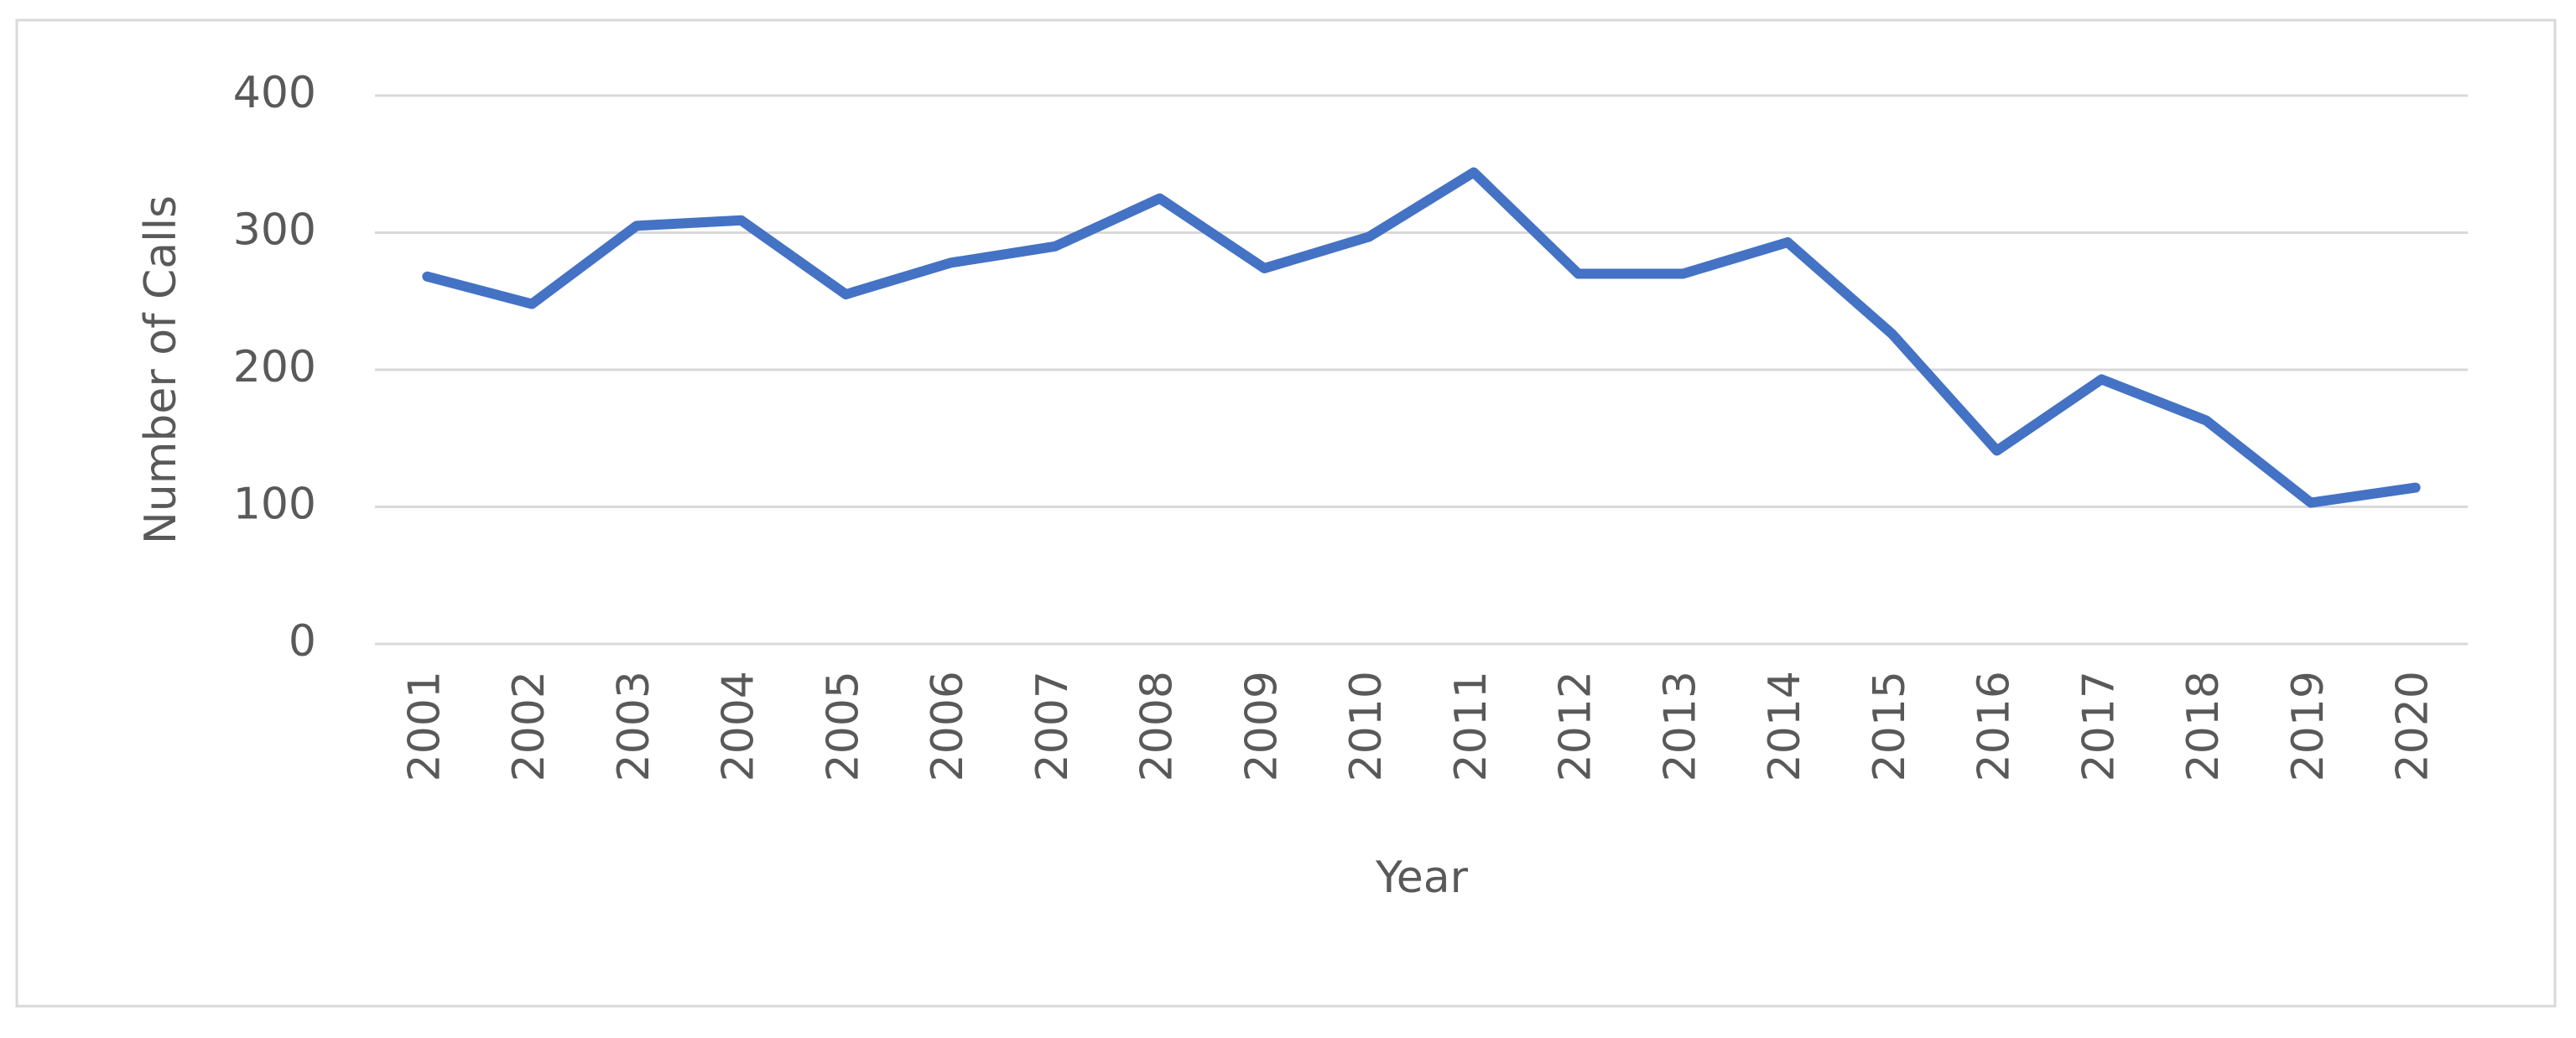 Image resolution: width=2576 pixels, height=1038 pixels. I want to click on x-tick-label: 2005, so click(843, 726).